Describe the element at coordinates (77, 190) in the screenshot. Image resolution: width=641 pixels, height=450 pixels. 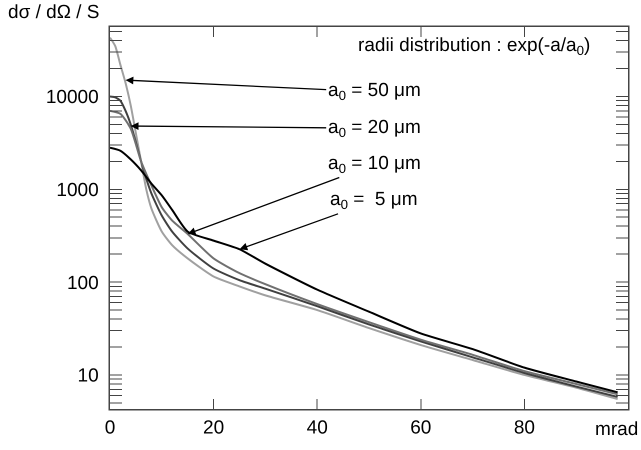
I see `y-tick-label: 1000` at that location.